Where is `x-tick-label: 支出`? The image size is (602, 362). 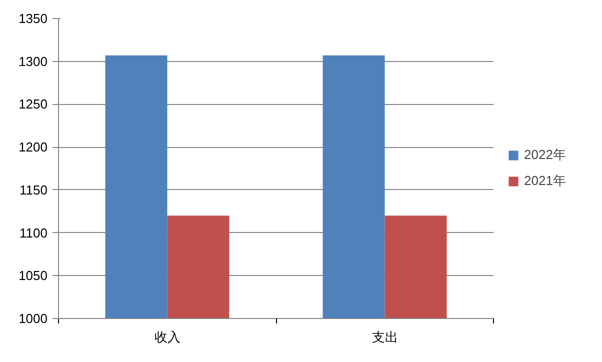 x-tick-label: 支出 is located at coordinates (385, 337).